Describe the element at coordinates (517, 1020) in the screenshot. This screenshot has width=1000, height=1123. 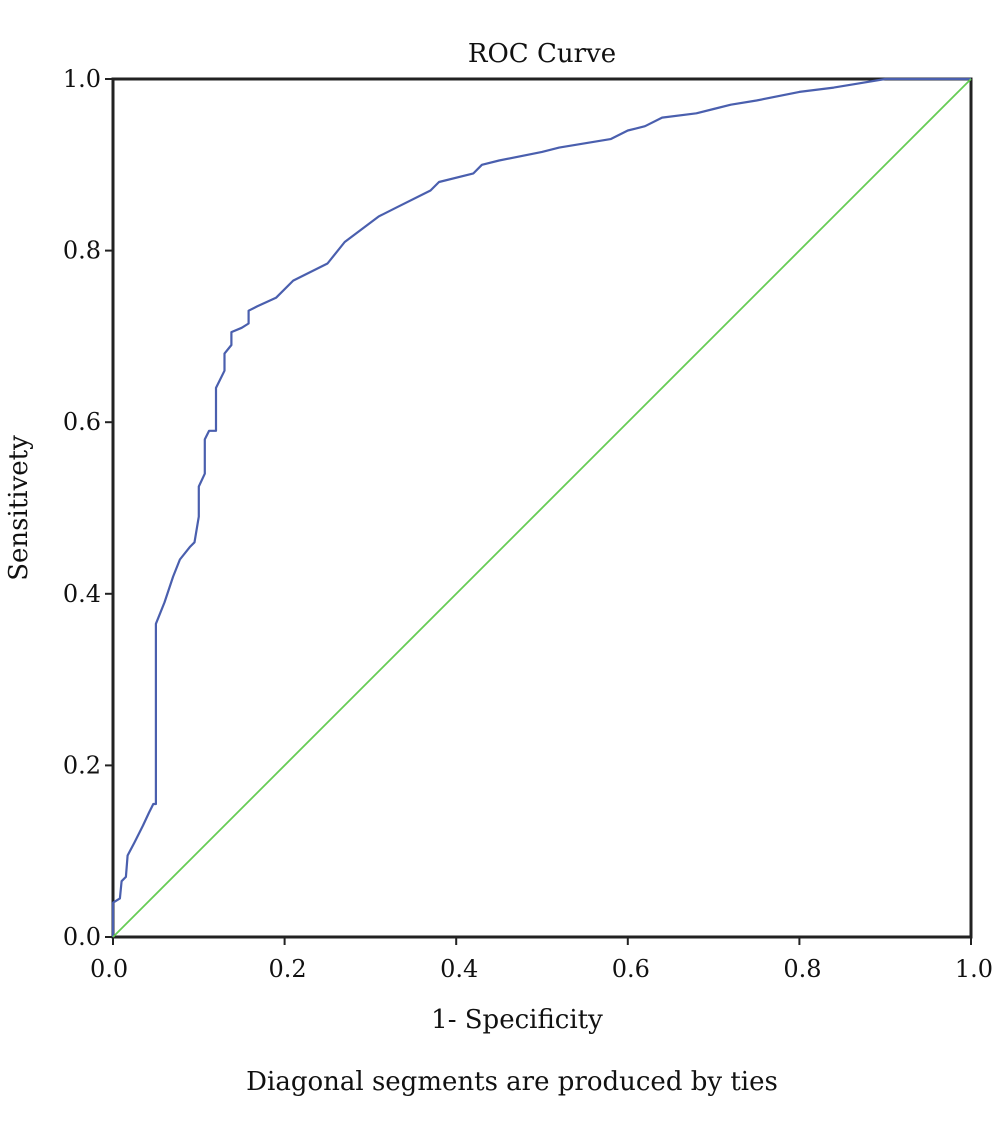
I see `x-axis-label: 1- Specificity` at that location.